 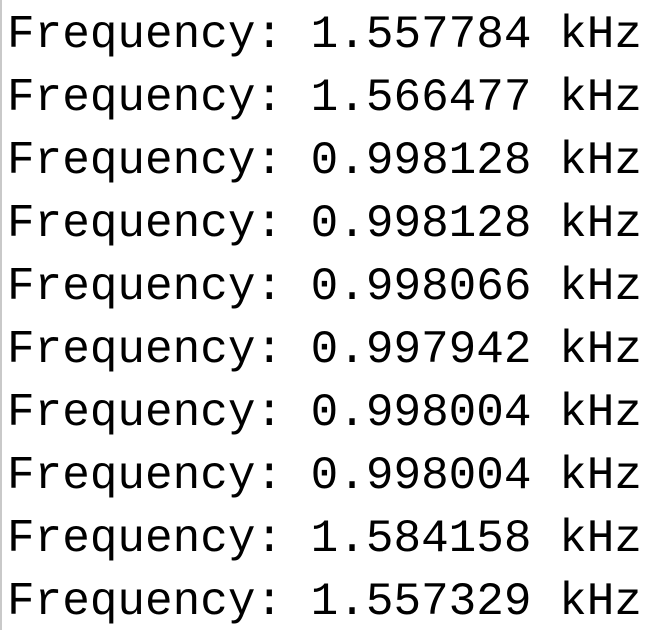 What do you see at coordinates (421, 539) in the screenshot?
I see `frequency-value: 1.584158` at bounding box center [421, 539].